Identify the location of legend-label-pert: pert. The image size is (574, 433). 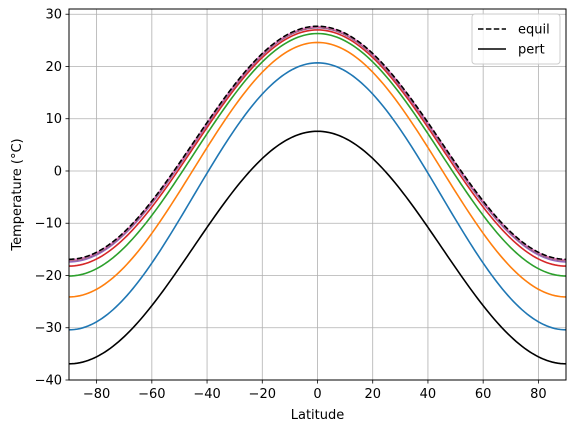
(531, 50).